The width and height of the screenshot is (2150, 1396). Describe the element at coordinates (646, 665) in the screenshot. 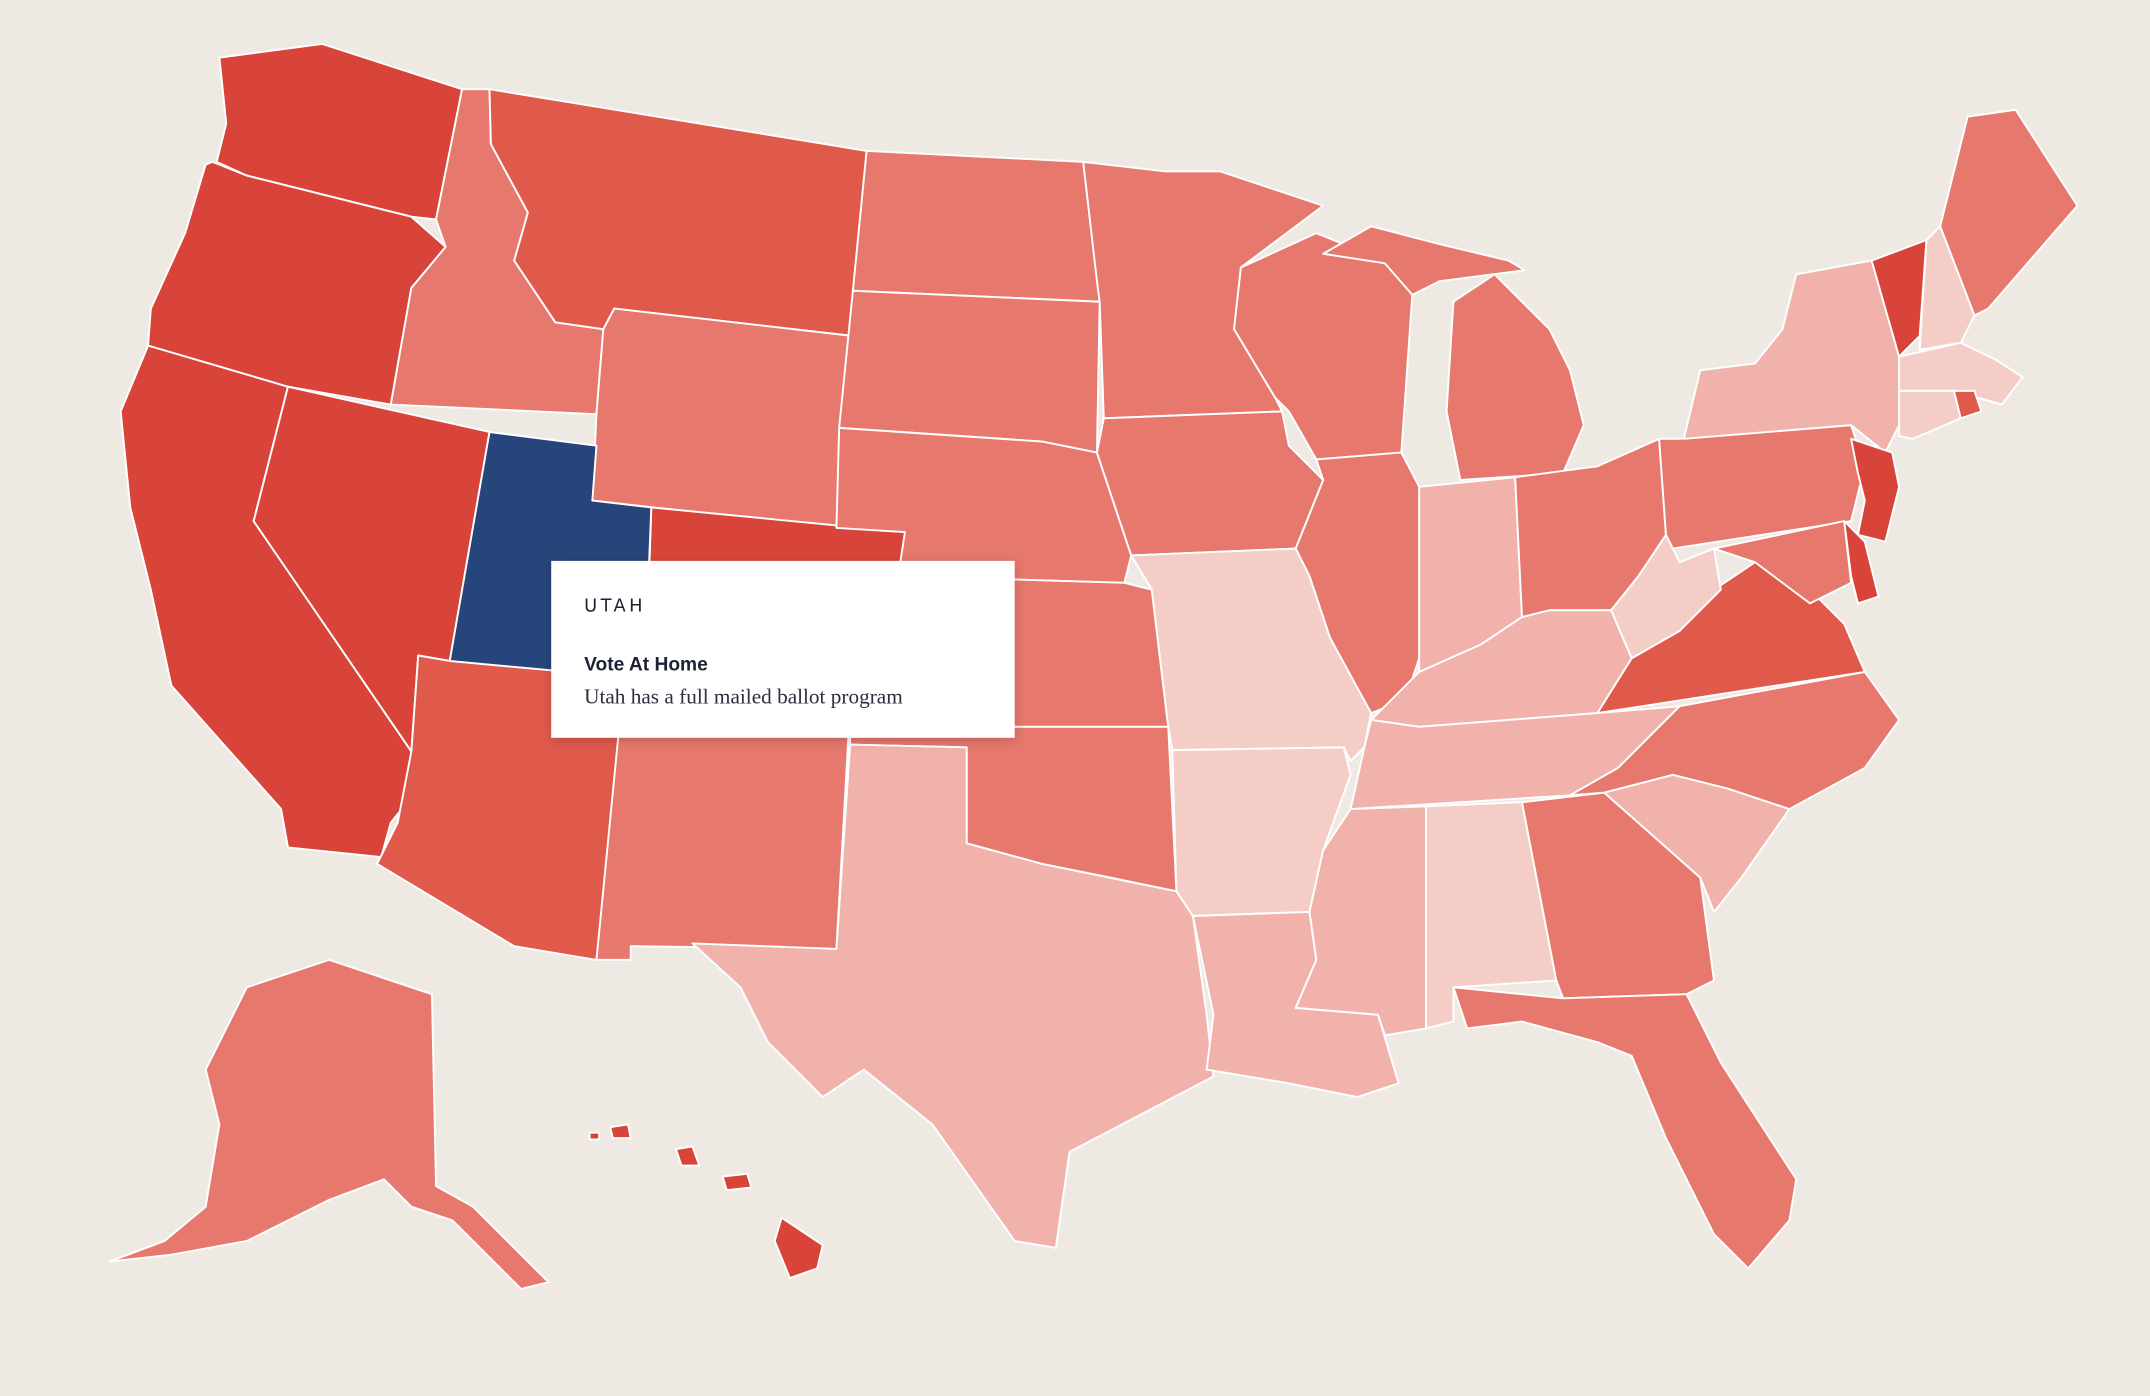

I see `tooltip-title: Vote At Home` at that location.